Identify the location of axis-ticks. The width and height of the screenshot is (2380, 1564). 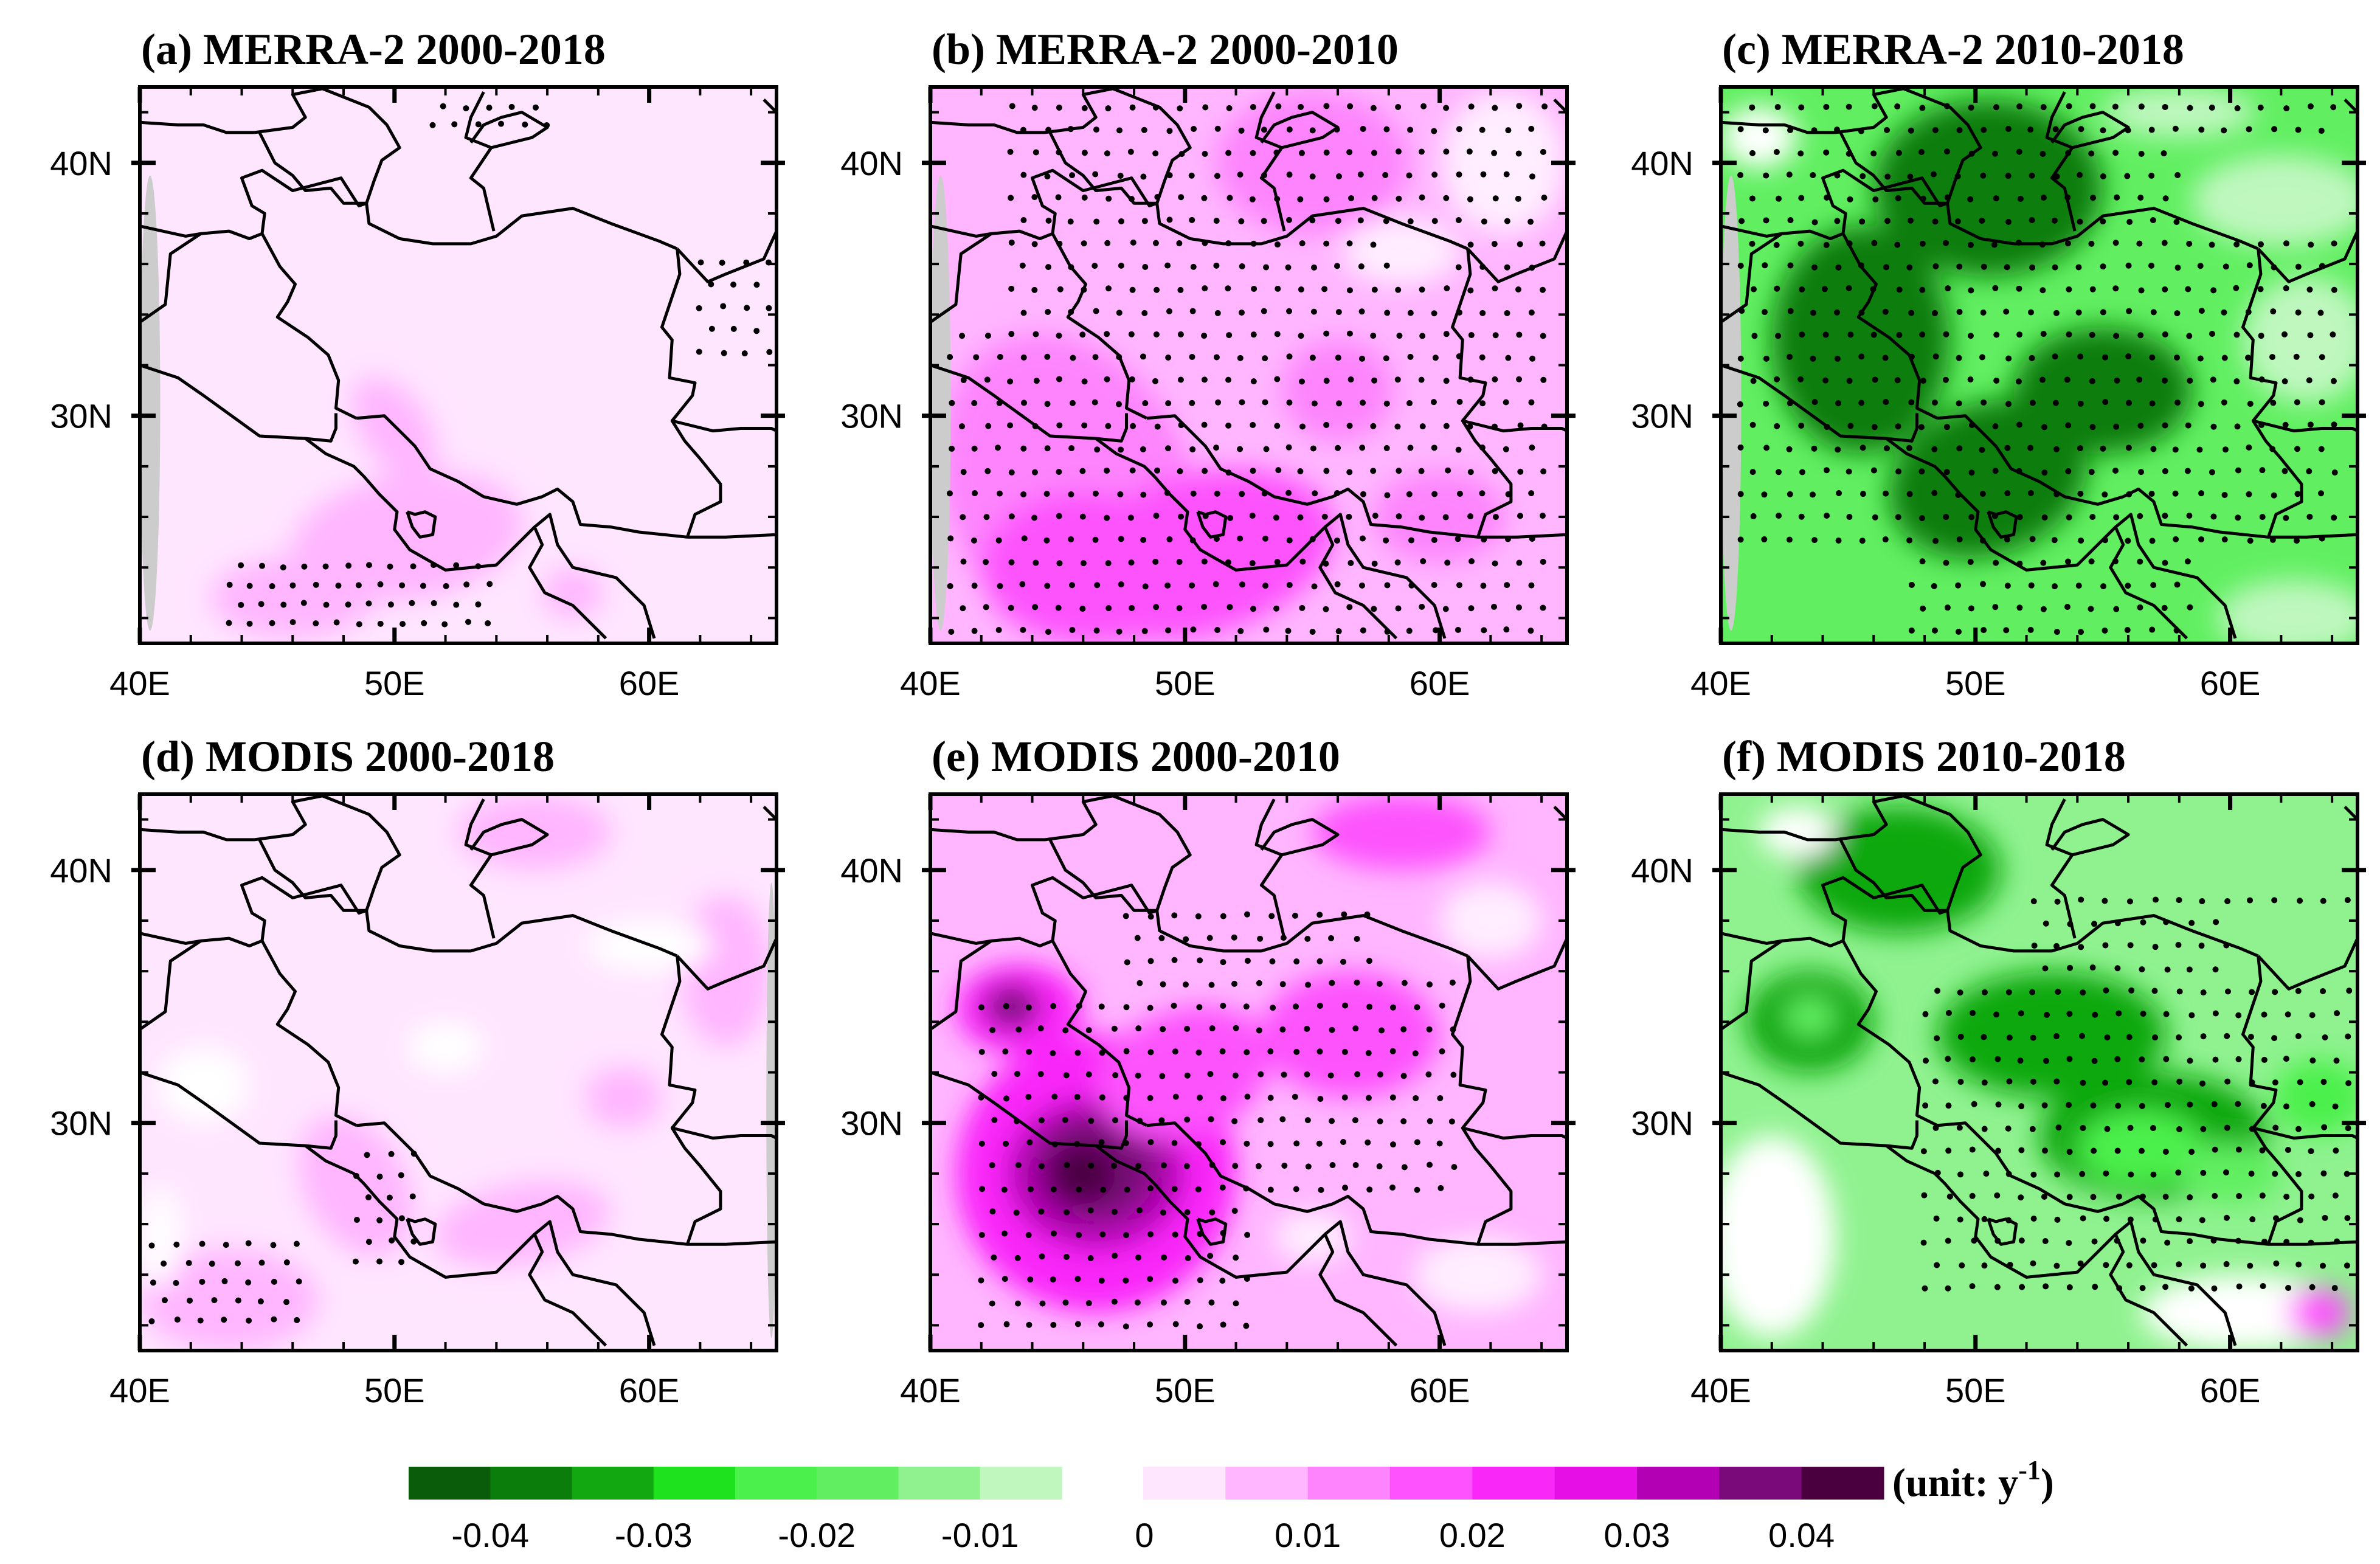
(1249, 365).